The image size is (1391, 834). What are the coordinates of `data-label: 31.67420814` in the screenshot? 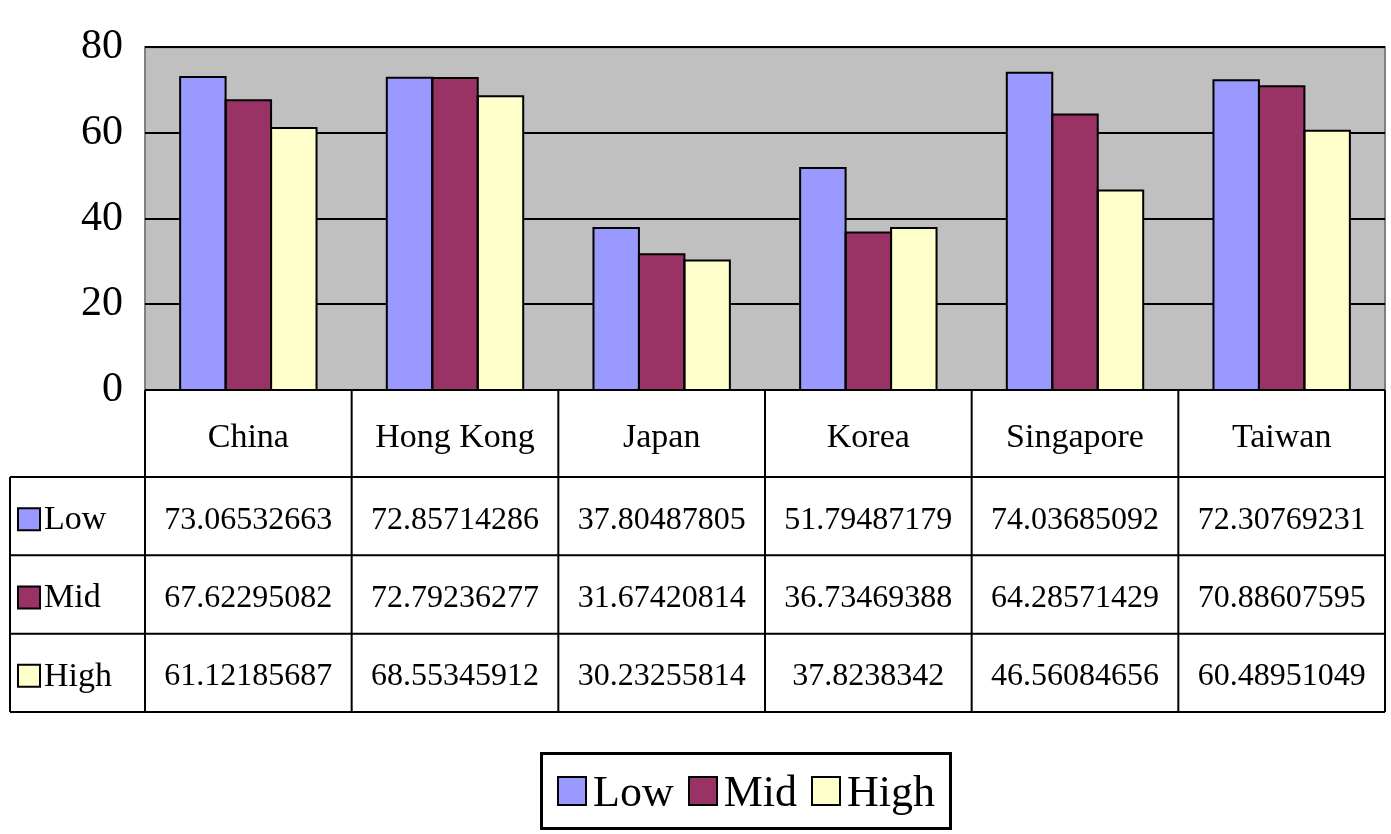 It's located at (661, 595).